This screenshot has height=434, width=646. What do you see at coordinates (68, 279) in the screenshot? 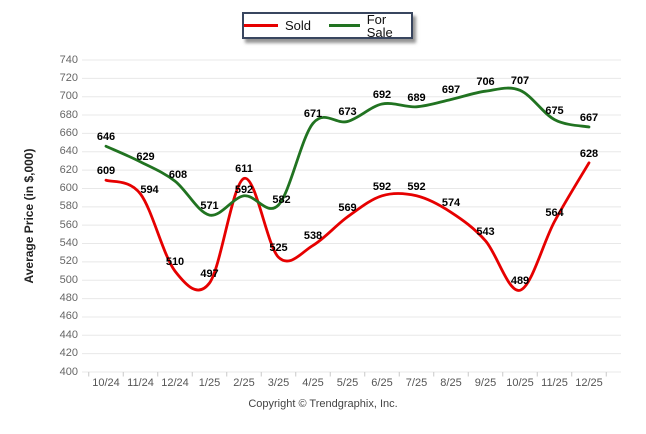
I see `y-tick-label: 500` at bounding box center [68, 279].